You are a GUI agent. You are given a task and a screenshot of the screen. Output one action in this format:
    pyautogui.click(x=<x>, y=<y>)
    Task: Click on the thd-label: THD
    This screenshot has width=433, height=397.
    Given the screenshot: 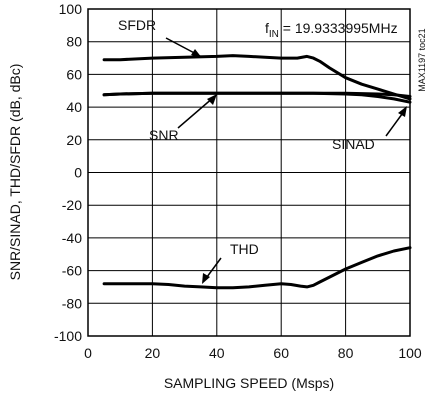 What is the action you would take?
    pyautogui.click(x=244, y=249)
    